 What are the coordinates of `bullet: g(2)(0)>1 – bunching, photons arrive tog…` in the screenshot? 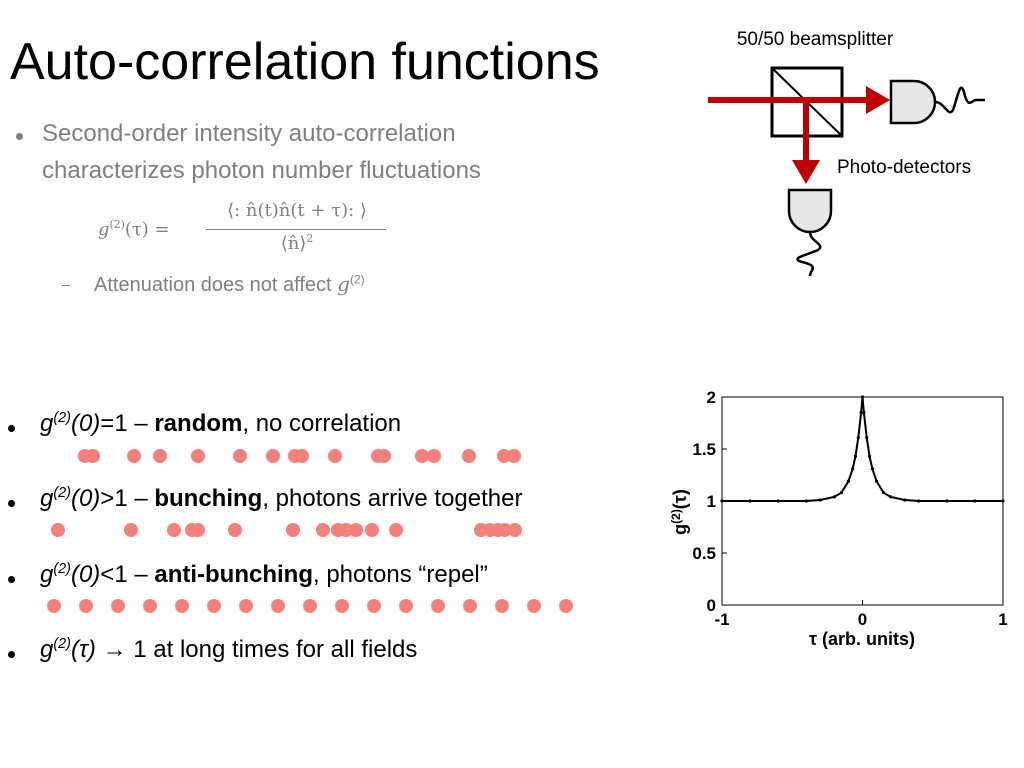 It's located at (281, 499).